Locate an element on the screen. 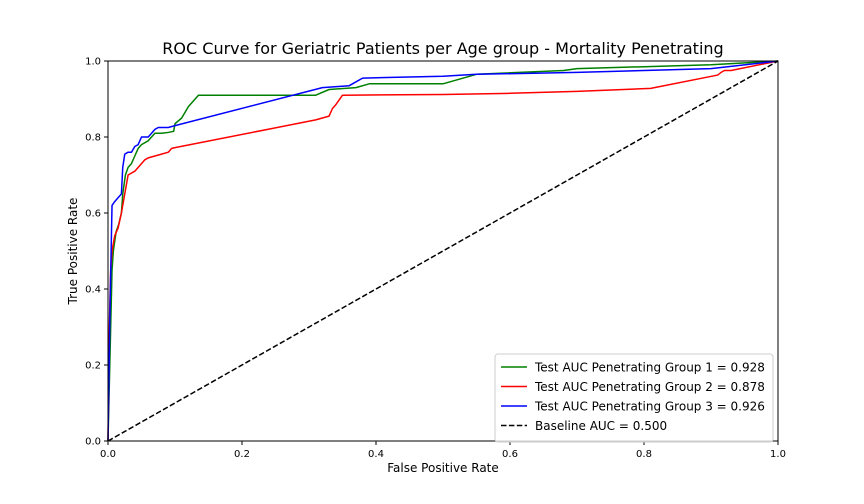 The image size is (864, 504). x-axis-label: False Positive Rate is located at coordinates (443, 468).